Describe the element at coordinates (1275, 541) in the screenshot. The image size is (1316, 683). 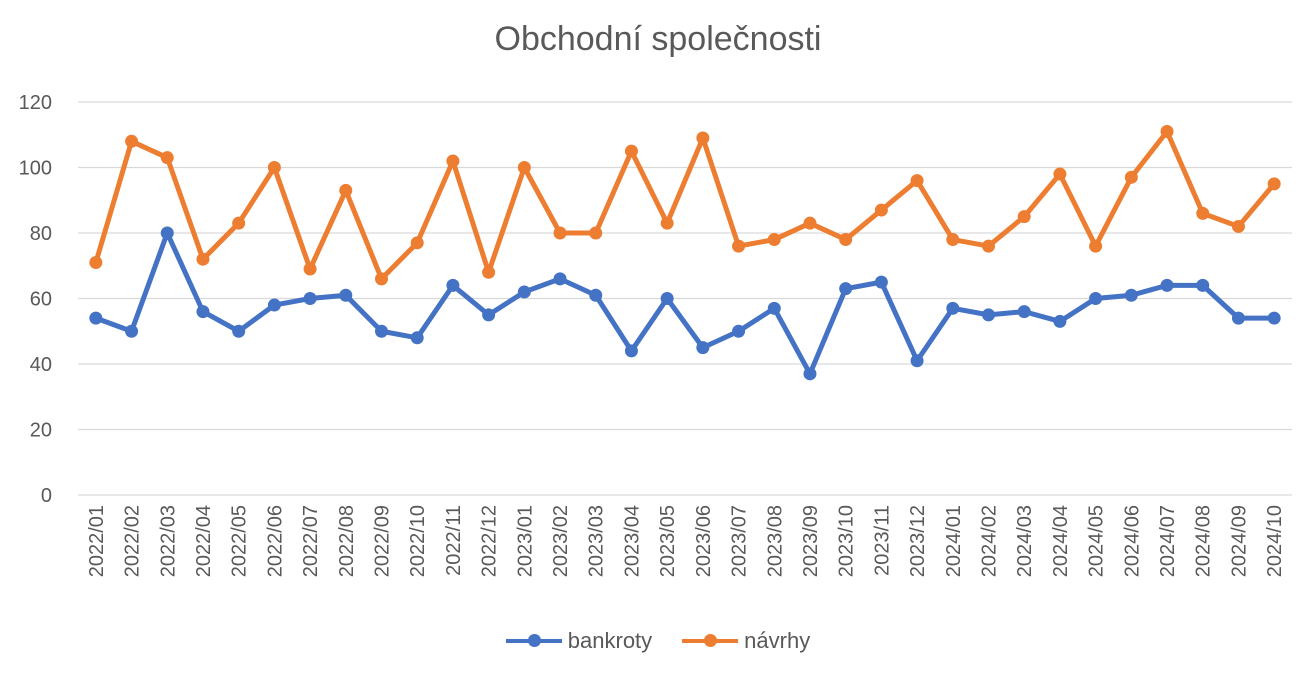
I see `x-tick-label: 2024/10` at that location.